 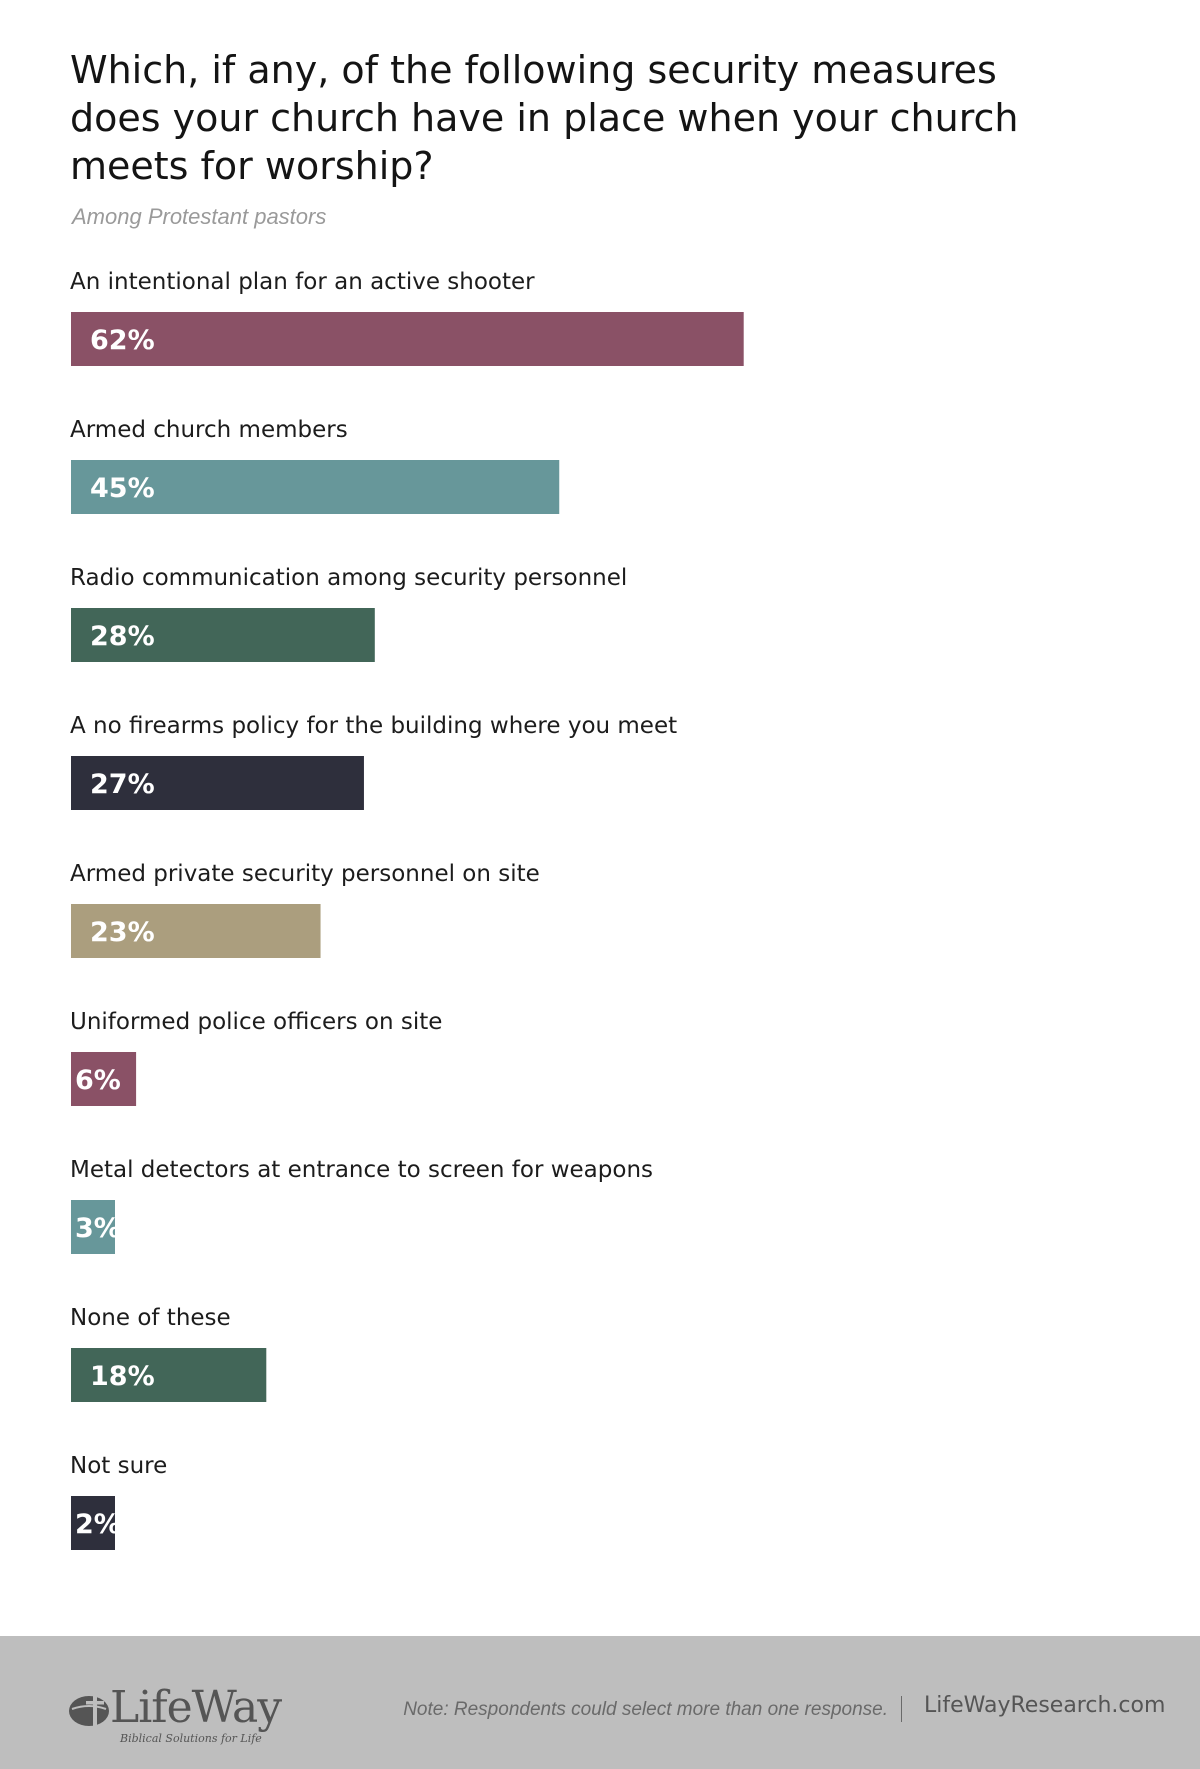 I want to click on chart-subtitle: Among Protestant pastors, so click(x=199, y=216).